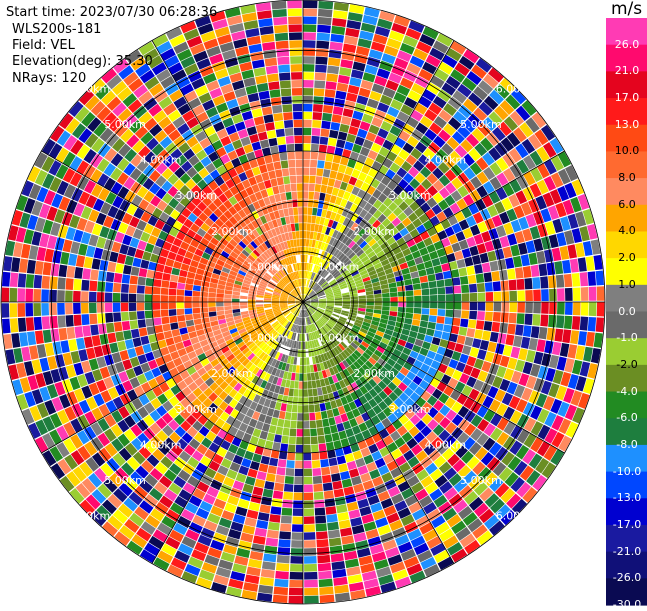  What do you see at coordinates (446, 160) in the screenshot?
I see `range-ring-label: 4.00km` at bounding box center [446, 160].